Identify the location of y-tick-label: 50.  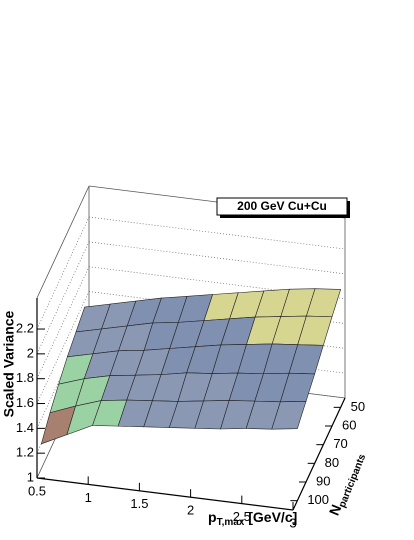
(358, 406).